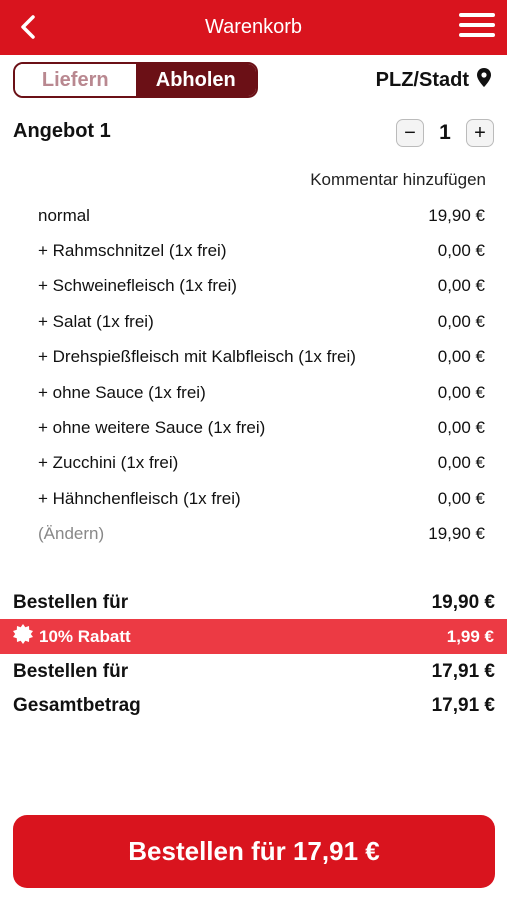 This screenshot has width=507, height=900. What do you see at coordinates (139, 498) in the screenshot?
I see `item-label: + Hähnchenfleisch (1x frei)` at bounding box center [139, 498].